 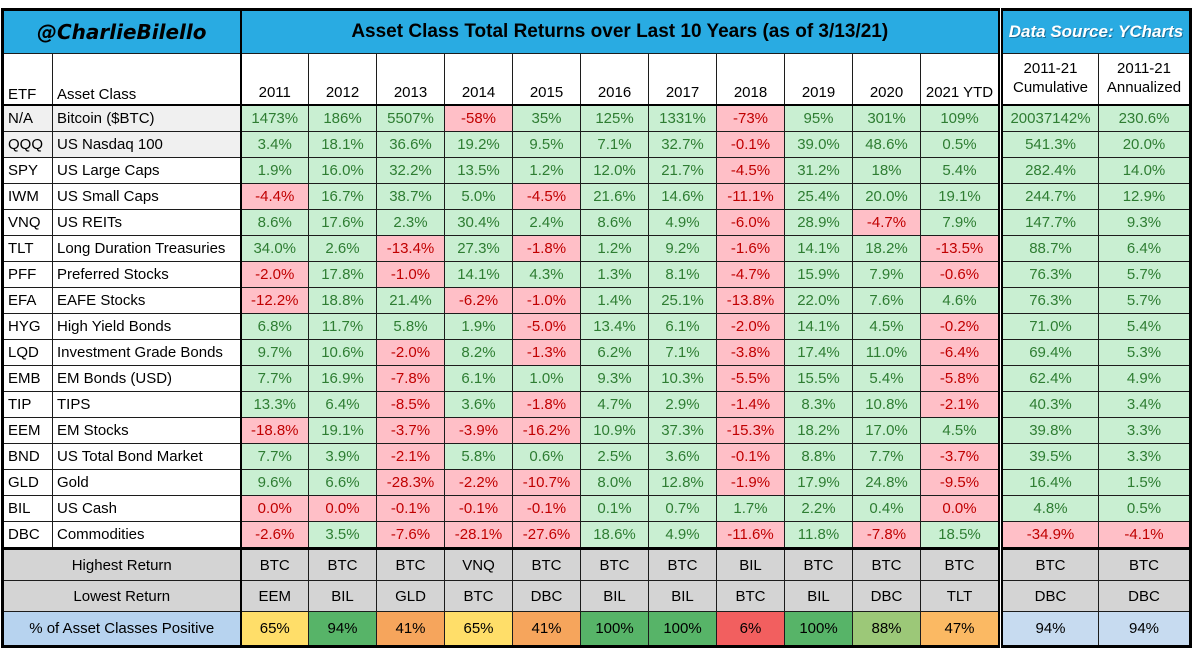 What do you see at coordinates (750, 629) in the screenshot?
I see `pct-positive-cell: 6%` at bounding box center [750, 629].